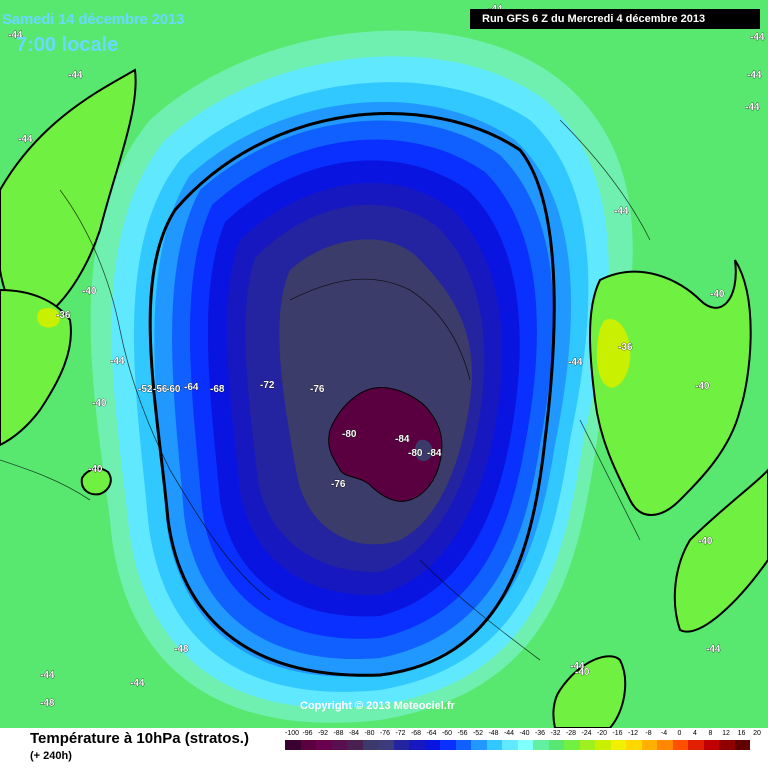 This screenshot has height=768, width=768. What do you see at coordinates (67, 45) in the screenshot?
I see `forecast-time-title: 7:00 locale` at bounding box center [67, 45].